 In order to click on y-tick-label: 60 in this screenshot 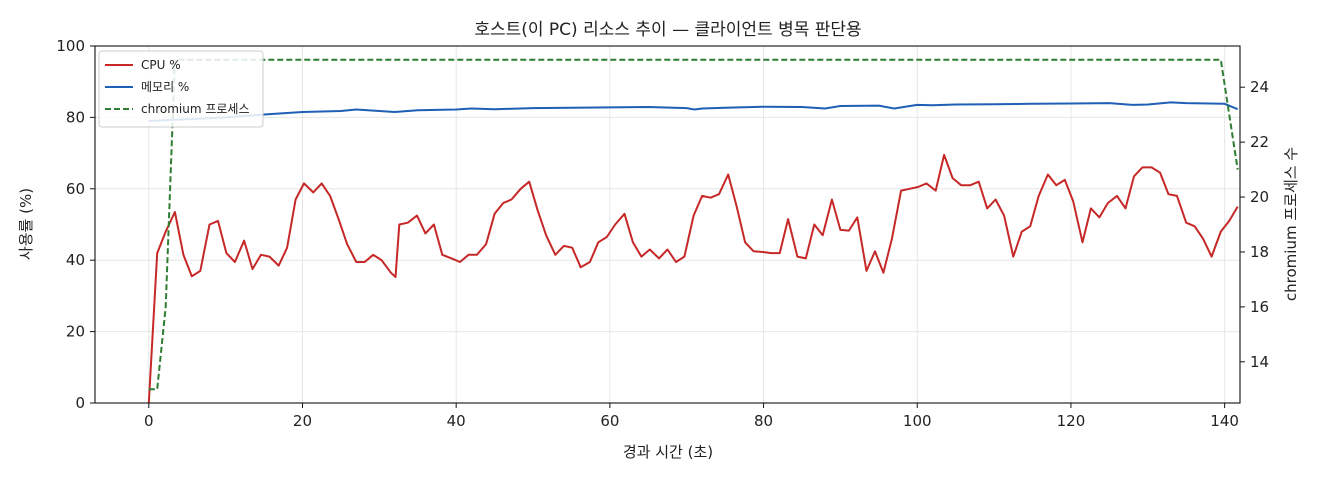, I will do `click(75, 189)`.